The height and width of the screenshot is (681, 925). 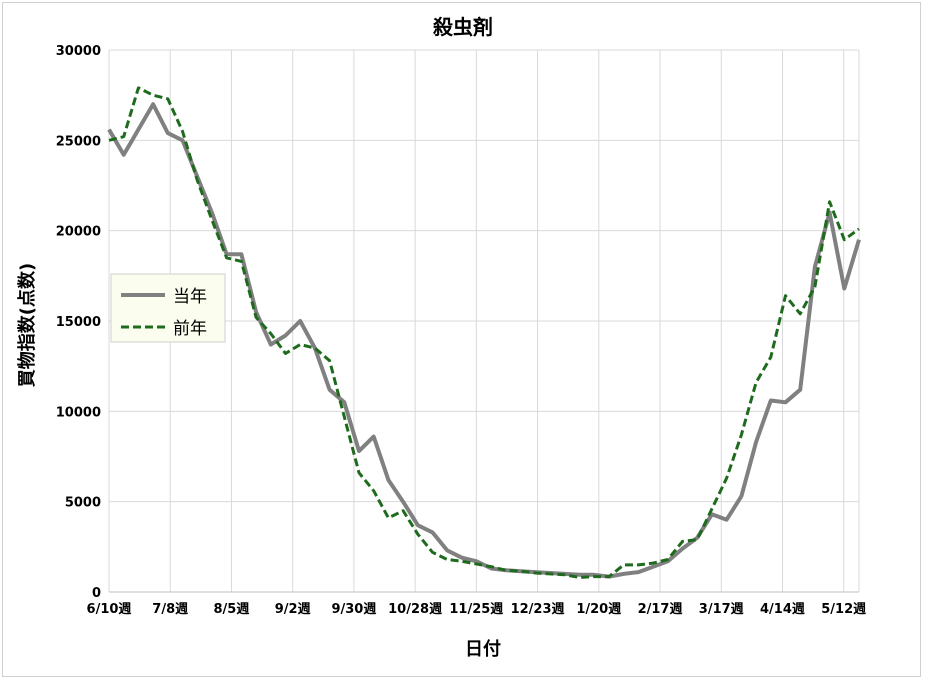 I want to click on legend: 当年 前年, so click(x=168, y=308).